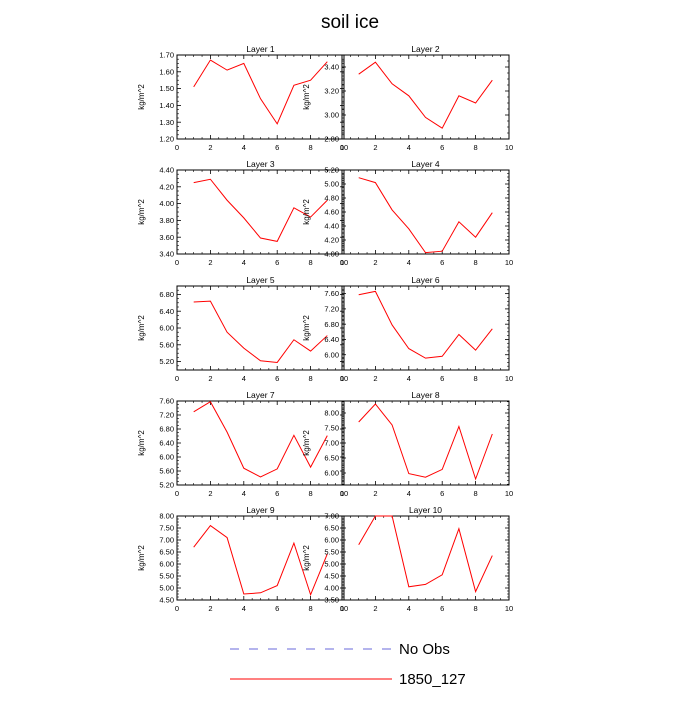  Describe the element at coordinates (331, 139) in the screenshot. I see `y-tick-label: 2.80` at that location.